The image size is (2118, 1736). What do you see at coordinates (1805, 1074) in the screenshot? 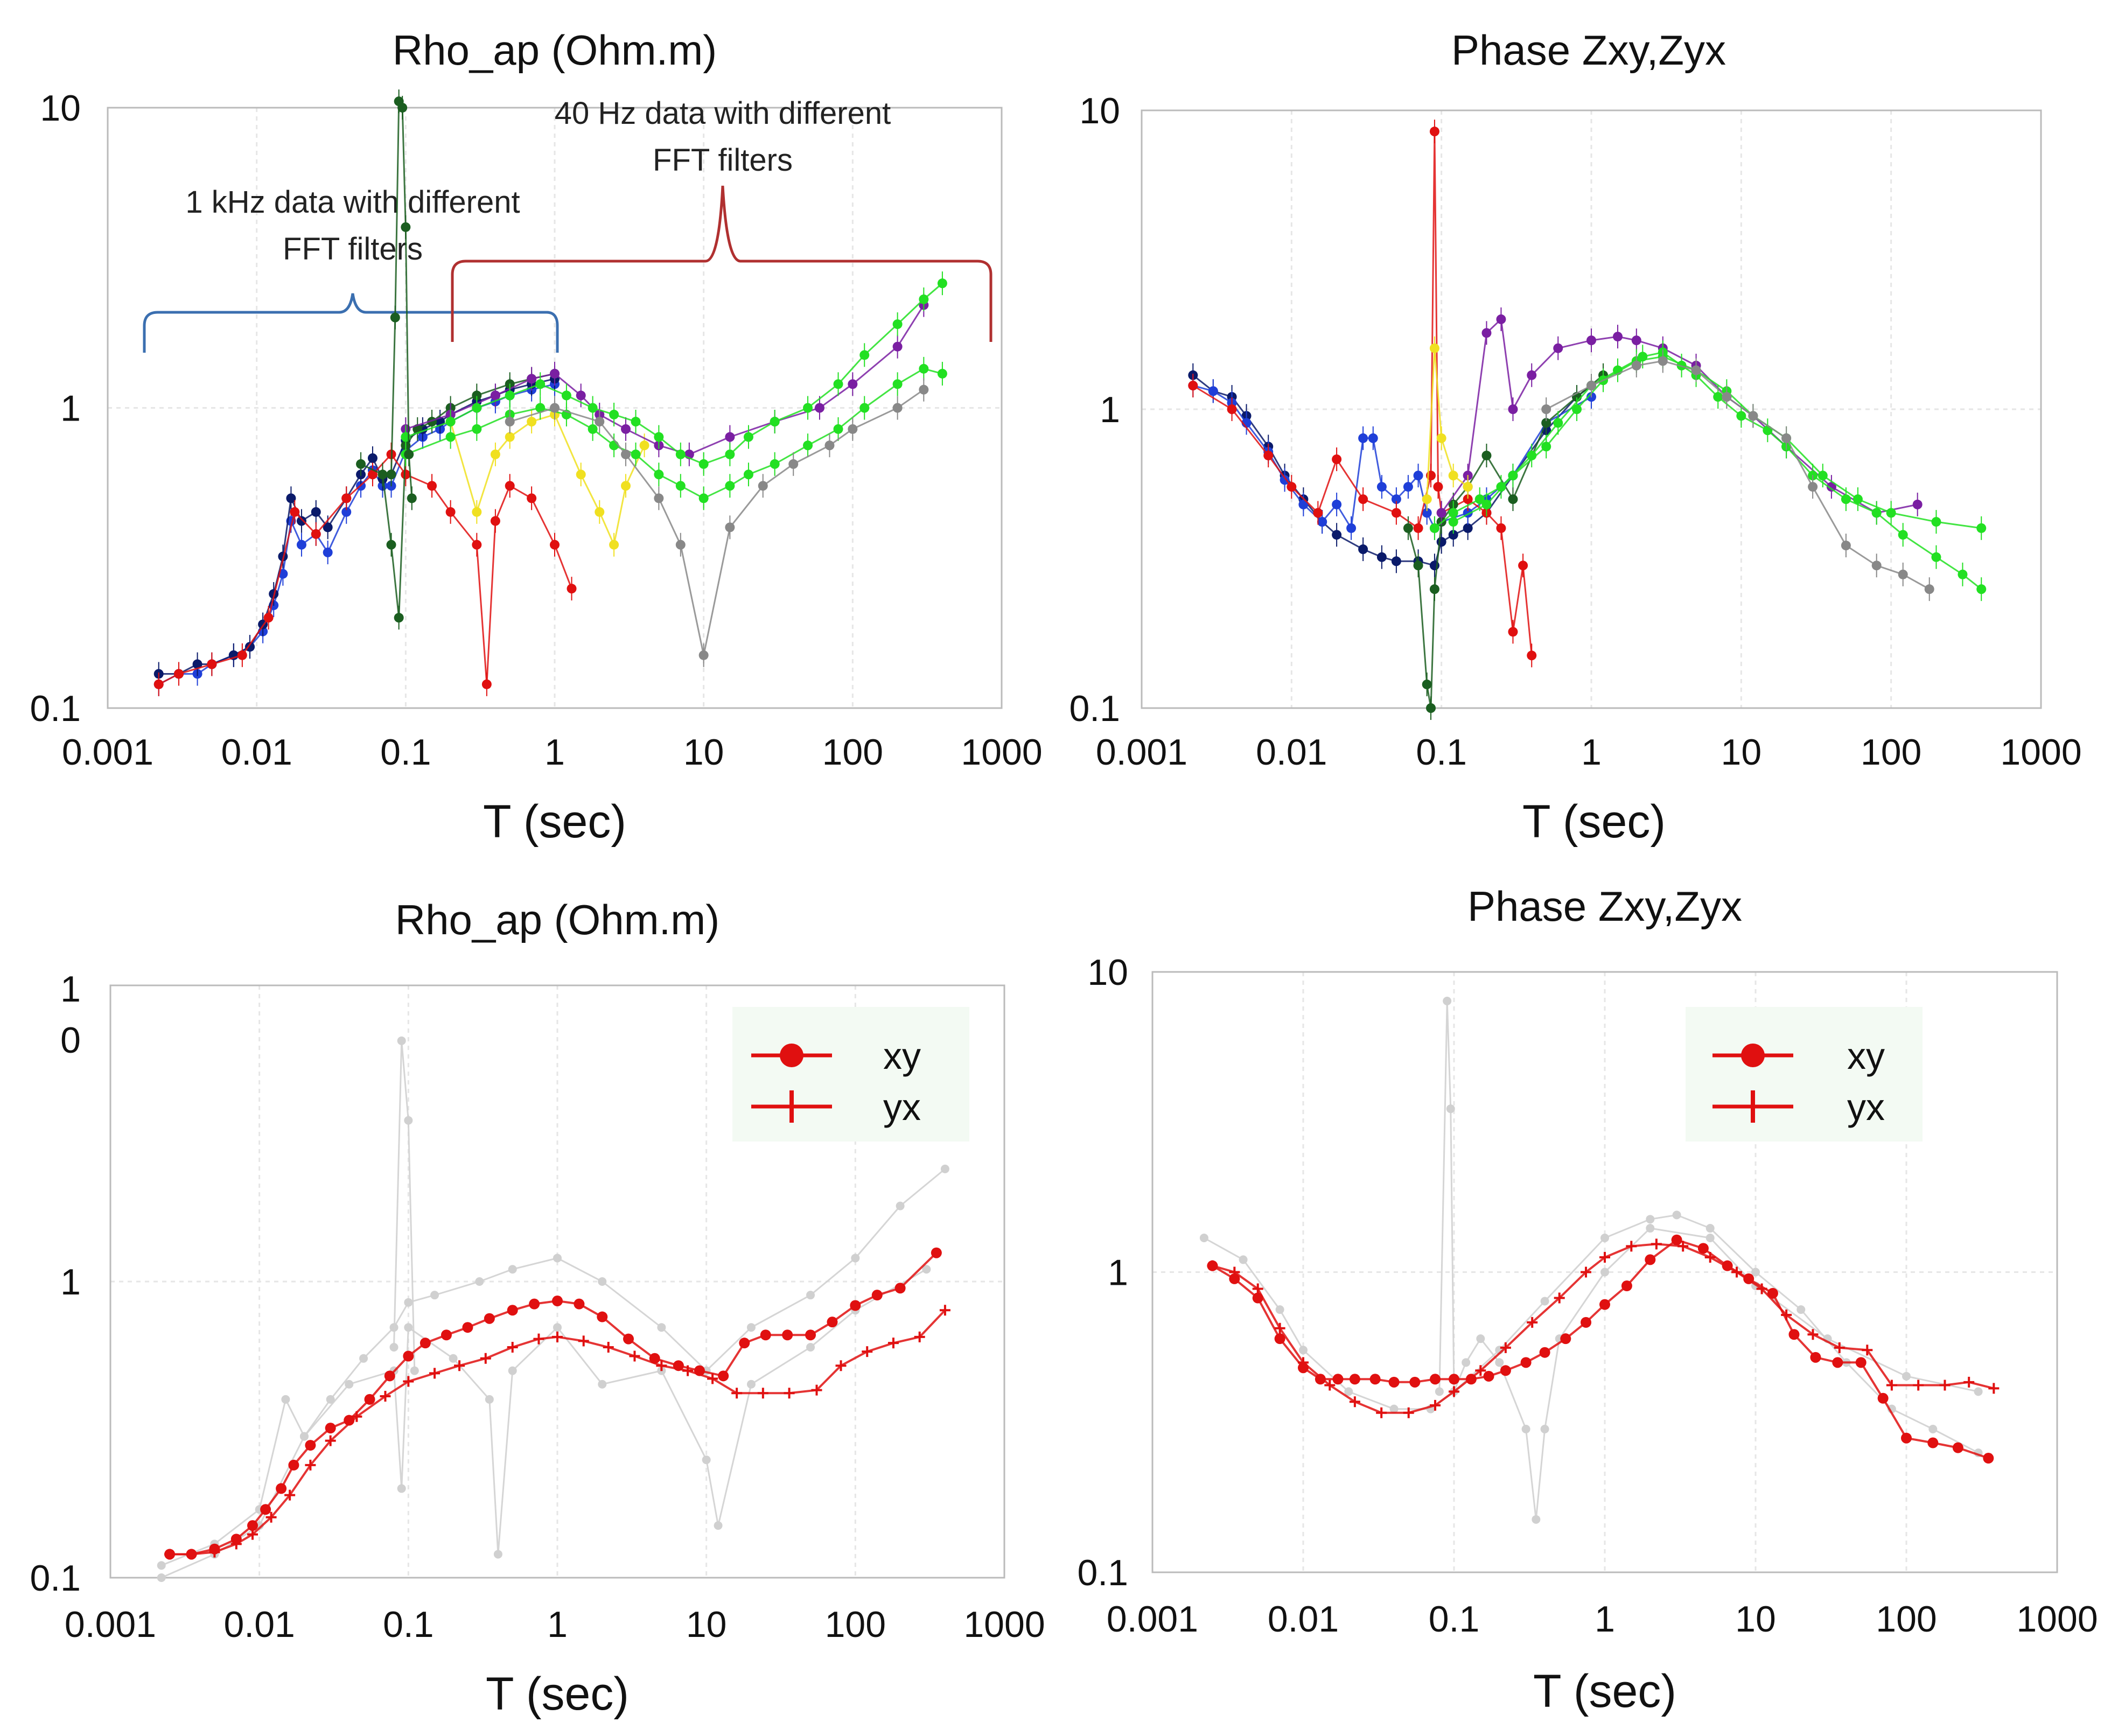
I see `phase-avg-legend-box` at bounding box center [1805, 1074].